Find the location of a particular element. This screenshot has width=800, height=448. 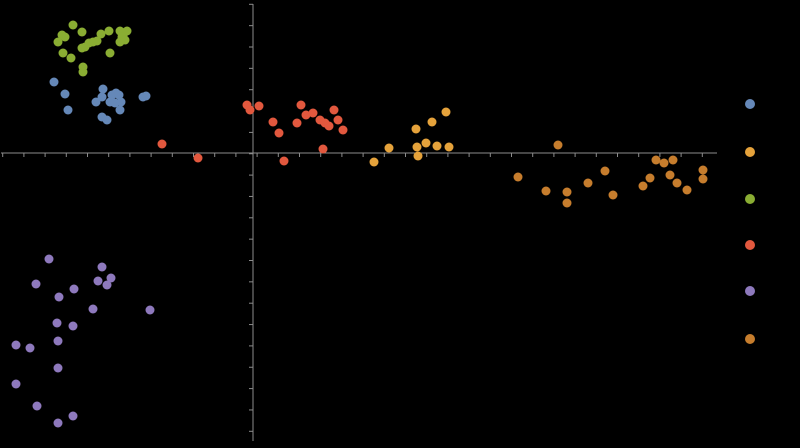

legend-marker-gold-cluster is located at coordinates (750, 152).